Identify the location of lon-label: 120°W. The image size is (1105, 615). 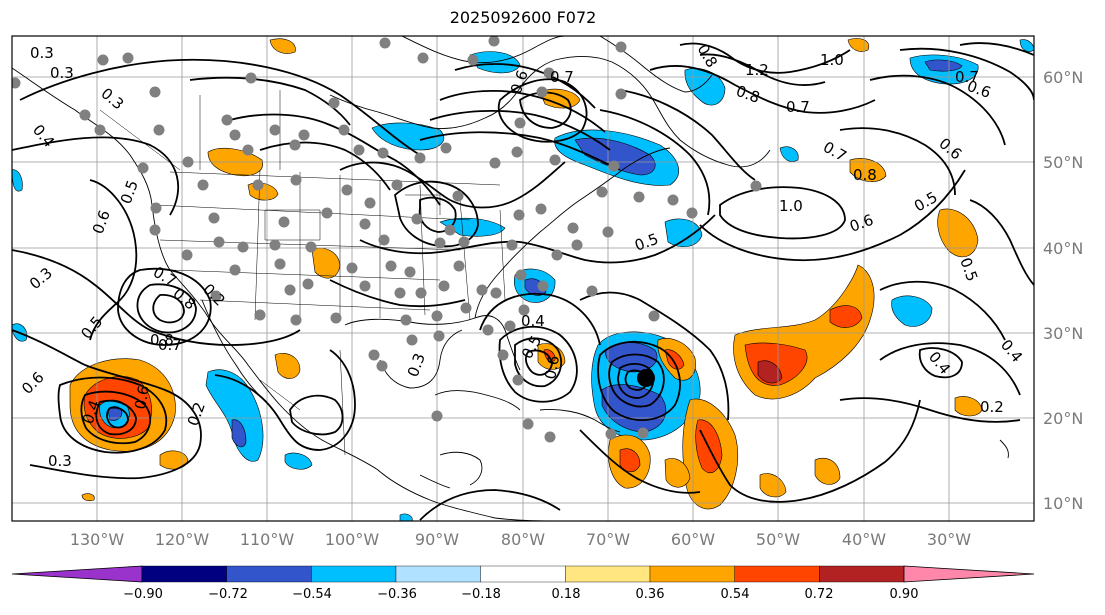
(182, 539).